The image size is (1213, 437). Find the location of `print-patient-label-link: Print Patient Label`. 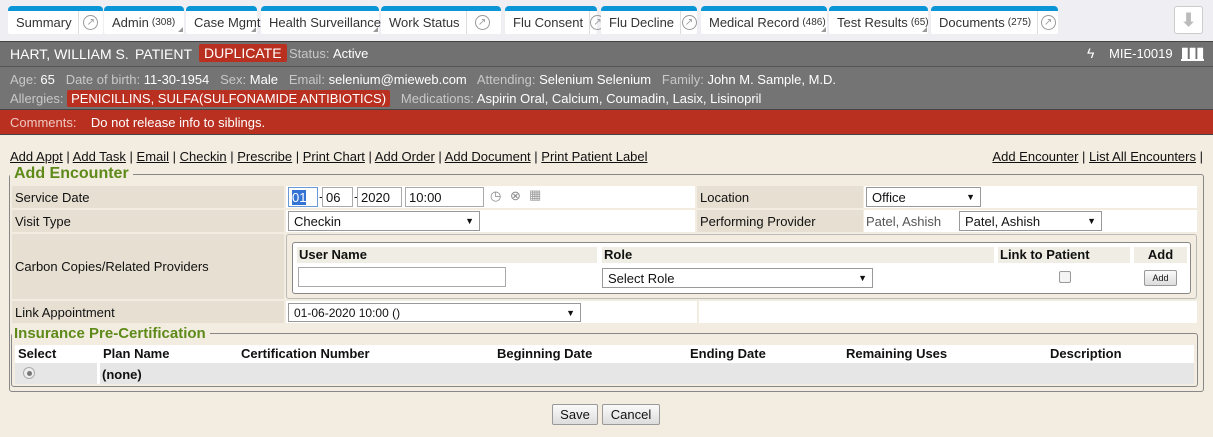

print-patient-label-link: Print Patient Label is located at coordinates (594, 156).